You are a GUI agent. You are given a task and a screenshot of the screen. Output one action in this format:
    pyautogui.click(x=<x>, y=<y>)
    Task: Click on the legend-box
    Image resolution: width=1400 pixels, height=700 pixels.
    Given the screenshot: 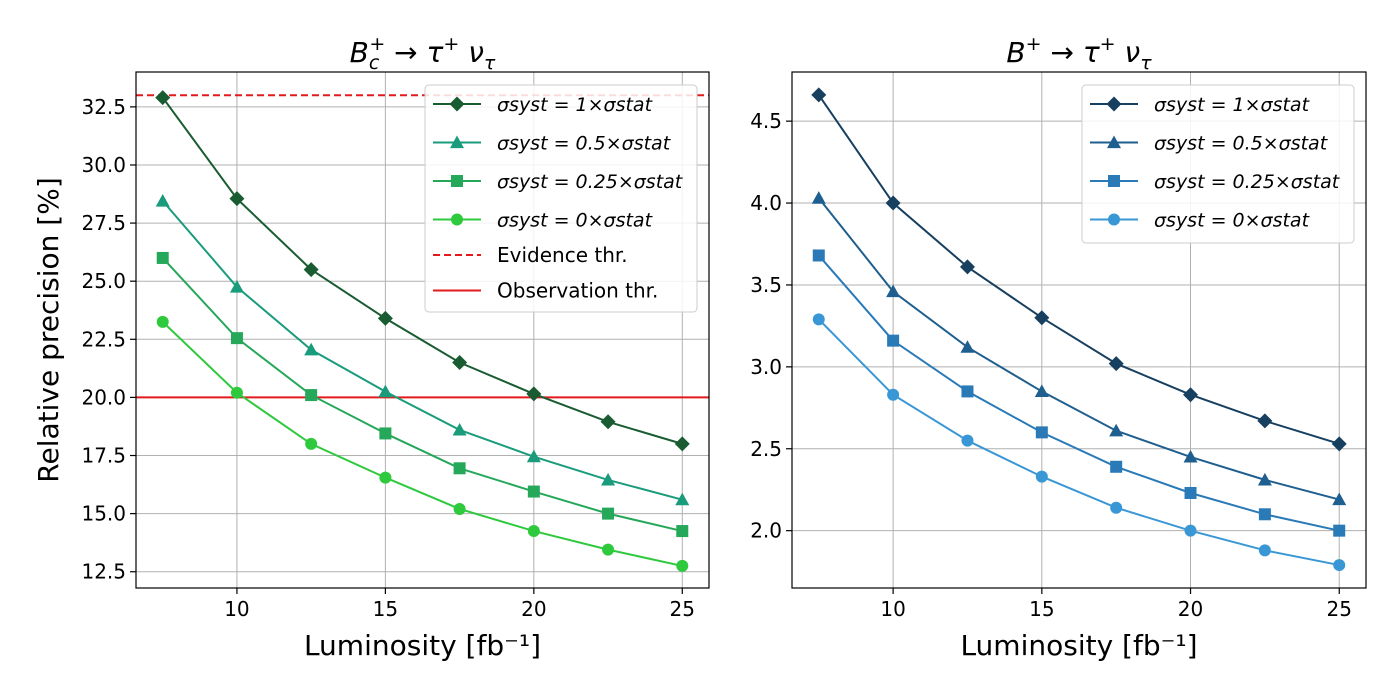 What is the action you would take?
    pyautogui.click(x=1218, y=164)
    